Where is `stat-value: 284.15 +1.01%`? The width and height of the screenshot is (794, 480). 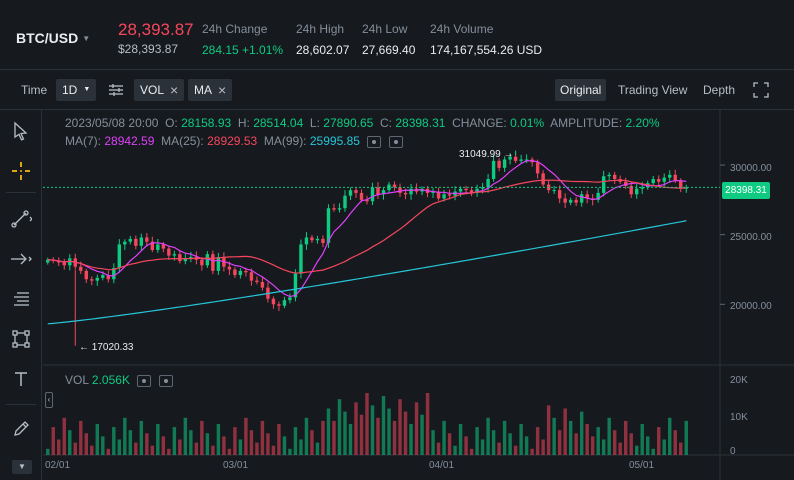
stat-value: 284.15 +1.01% is located at coordinates (243, 50).